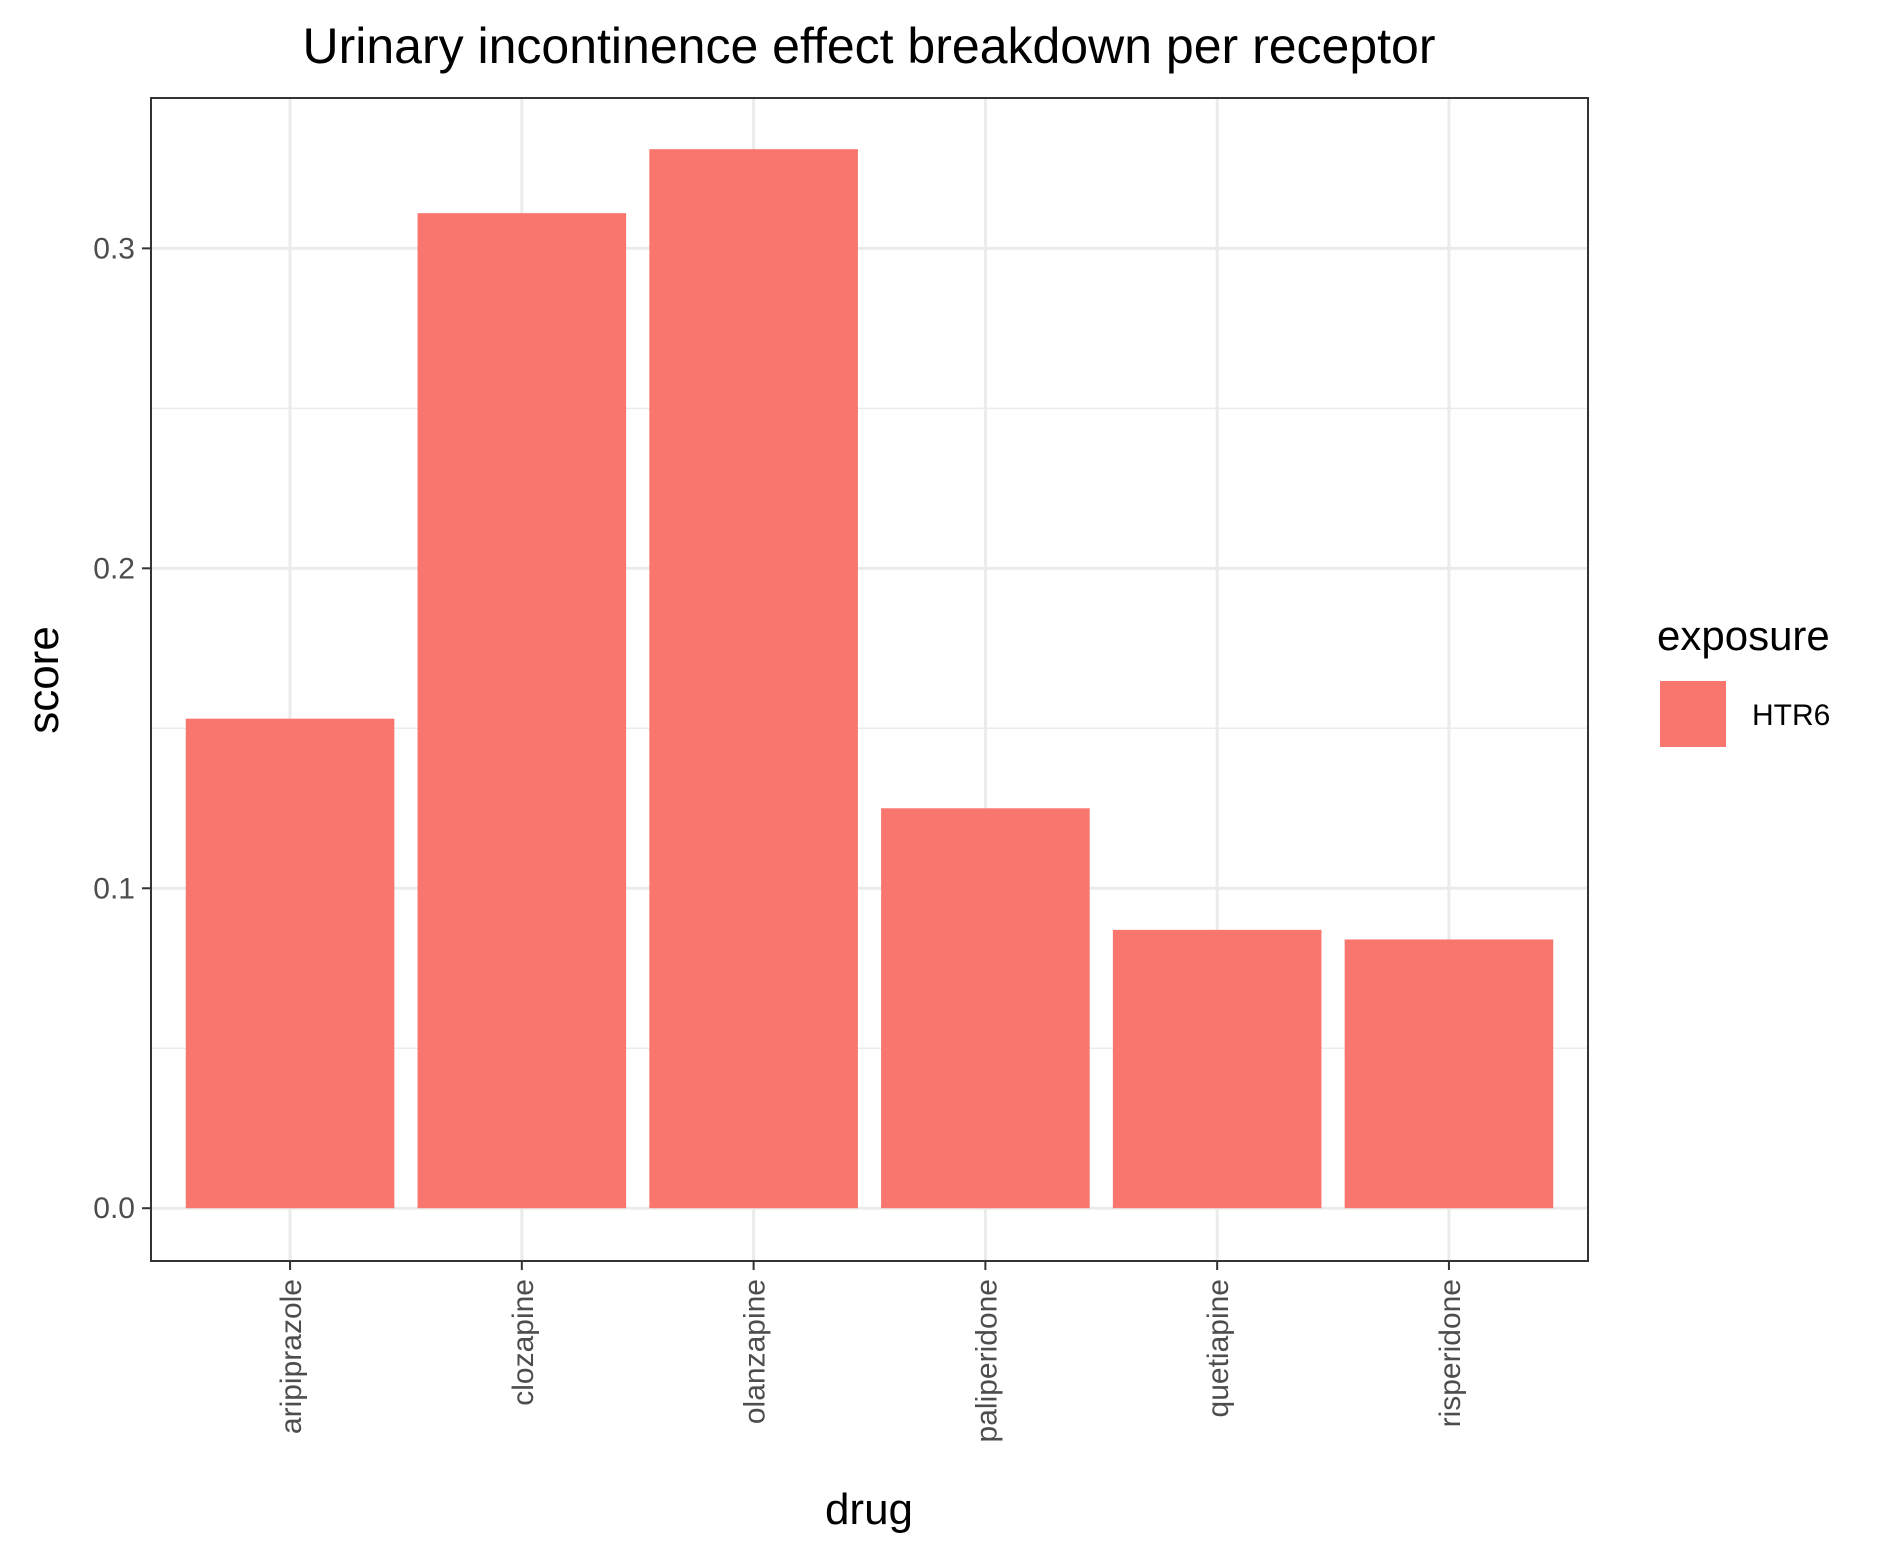 The width and height of the screenshot is (1888, 1556). I want to click on legend-title: exposure, so click(1743, 635).